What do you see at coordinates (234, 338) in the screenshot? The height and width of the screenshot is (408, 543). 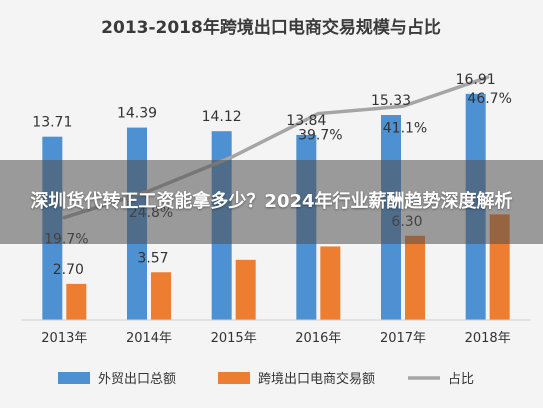 I see `x-tick-label: 2015年` at bounding box center [234, 338].